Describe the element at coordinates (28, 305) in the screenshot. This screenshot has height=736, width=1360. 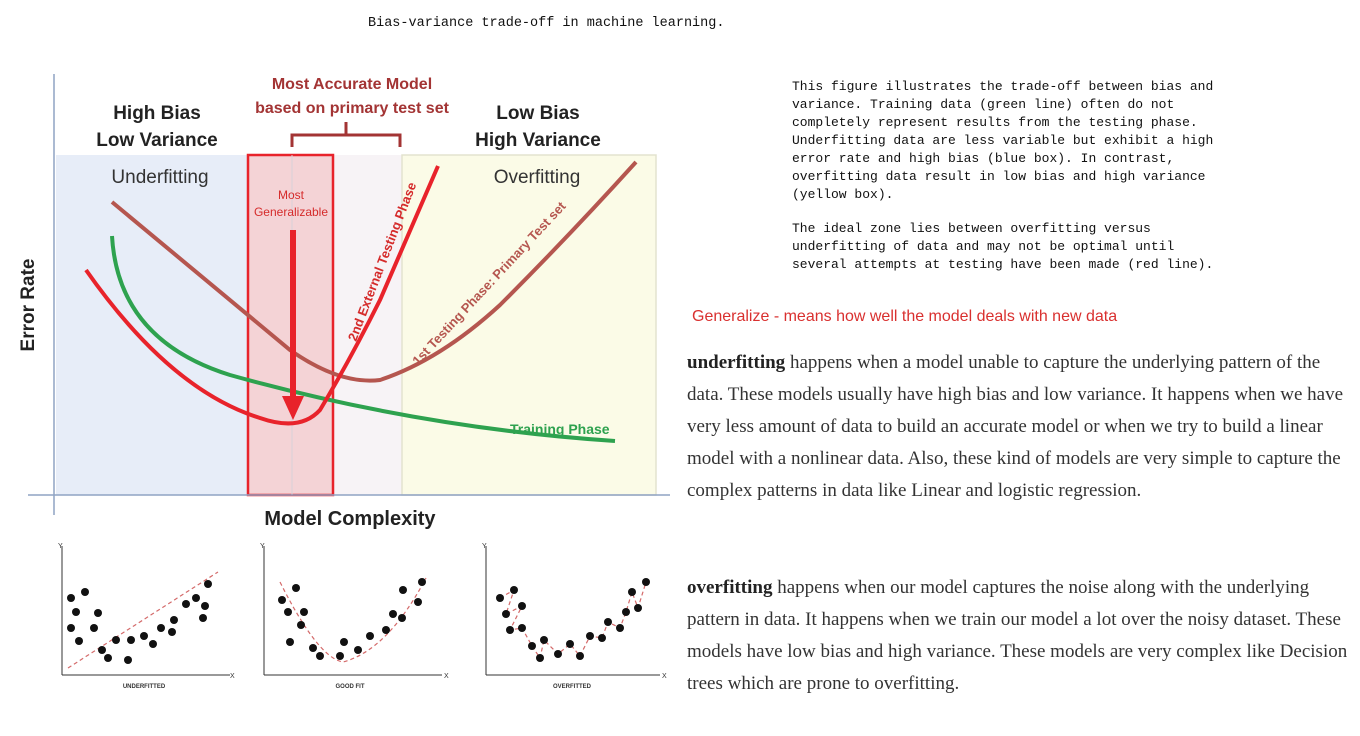
I see `y-axis-label: Error Rate` at that location.